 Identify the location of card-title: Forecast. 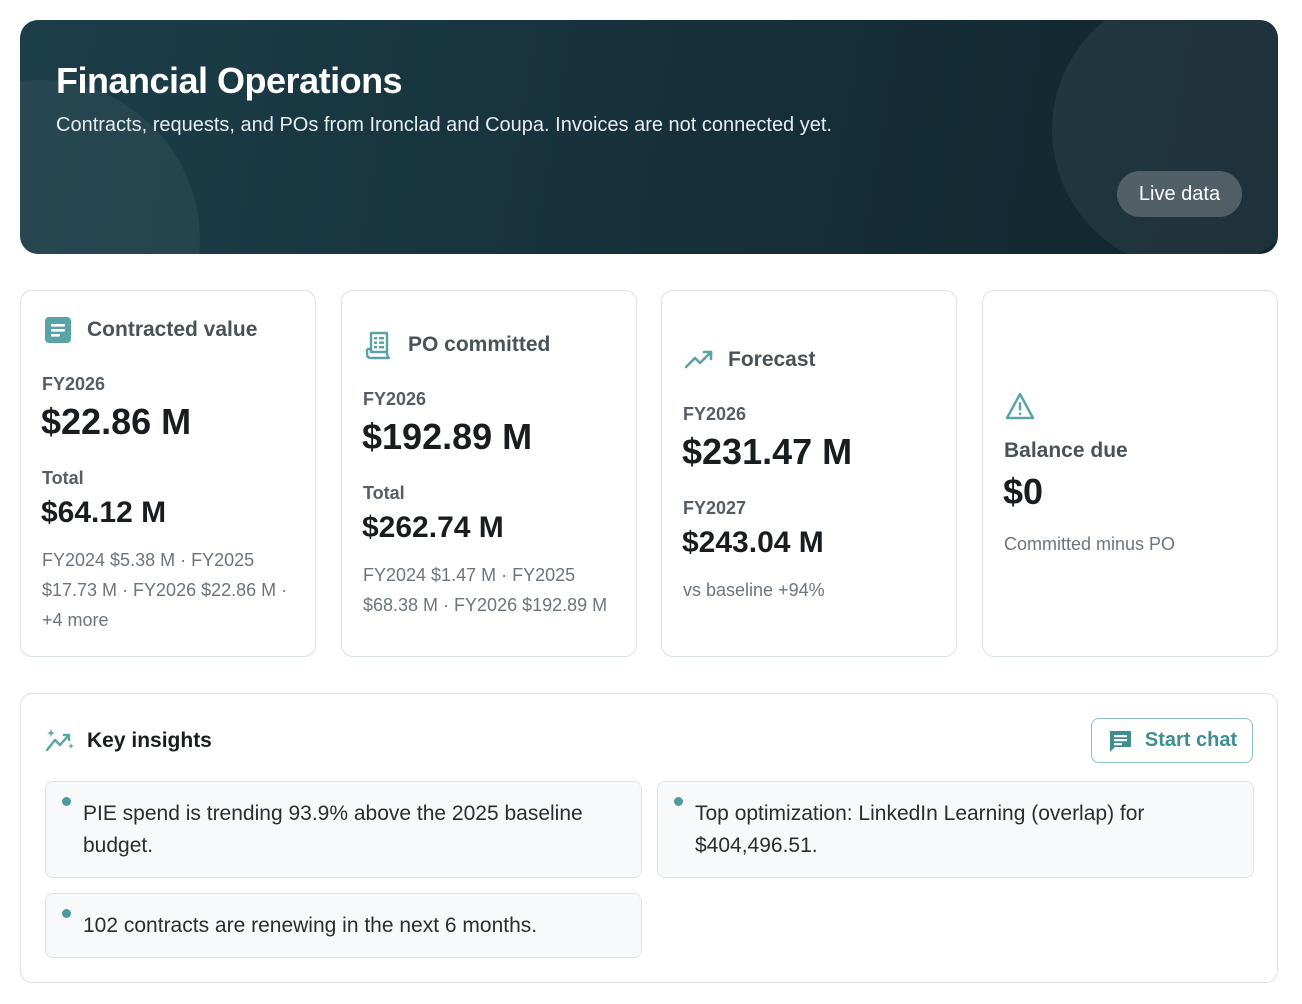
(772, 359).